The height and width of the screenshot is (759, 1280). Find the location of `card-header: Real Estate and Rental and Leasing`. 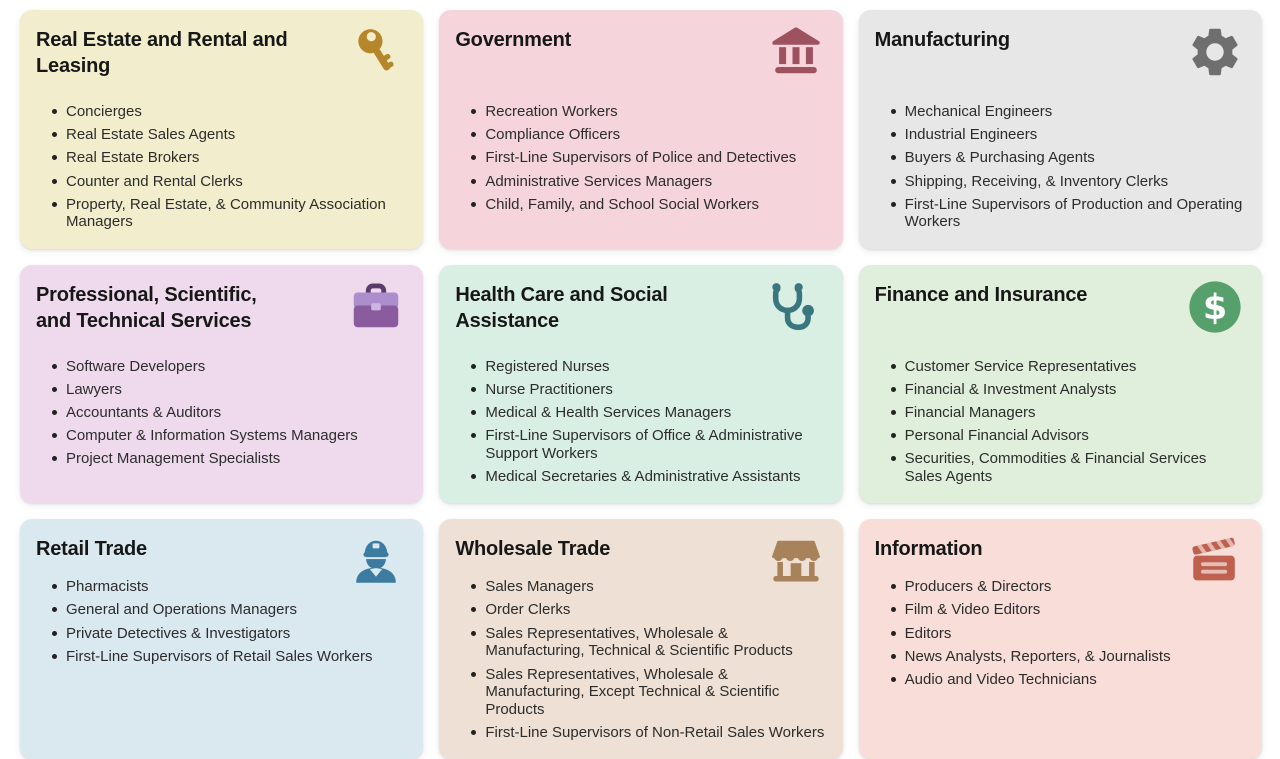

card-header: Real Estate and Rental and Leasing is located at coordinates (220, 54).